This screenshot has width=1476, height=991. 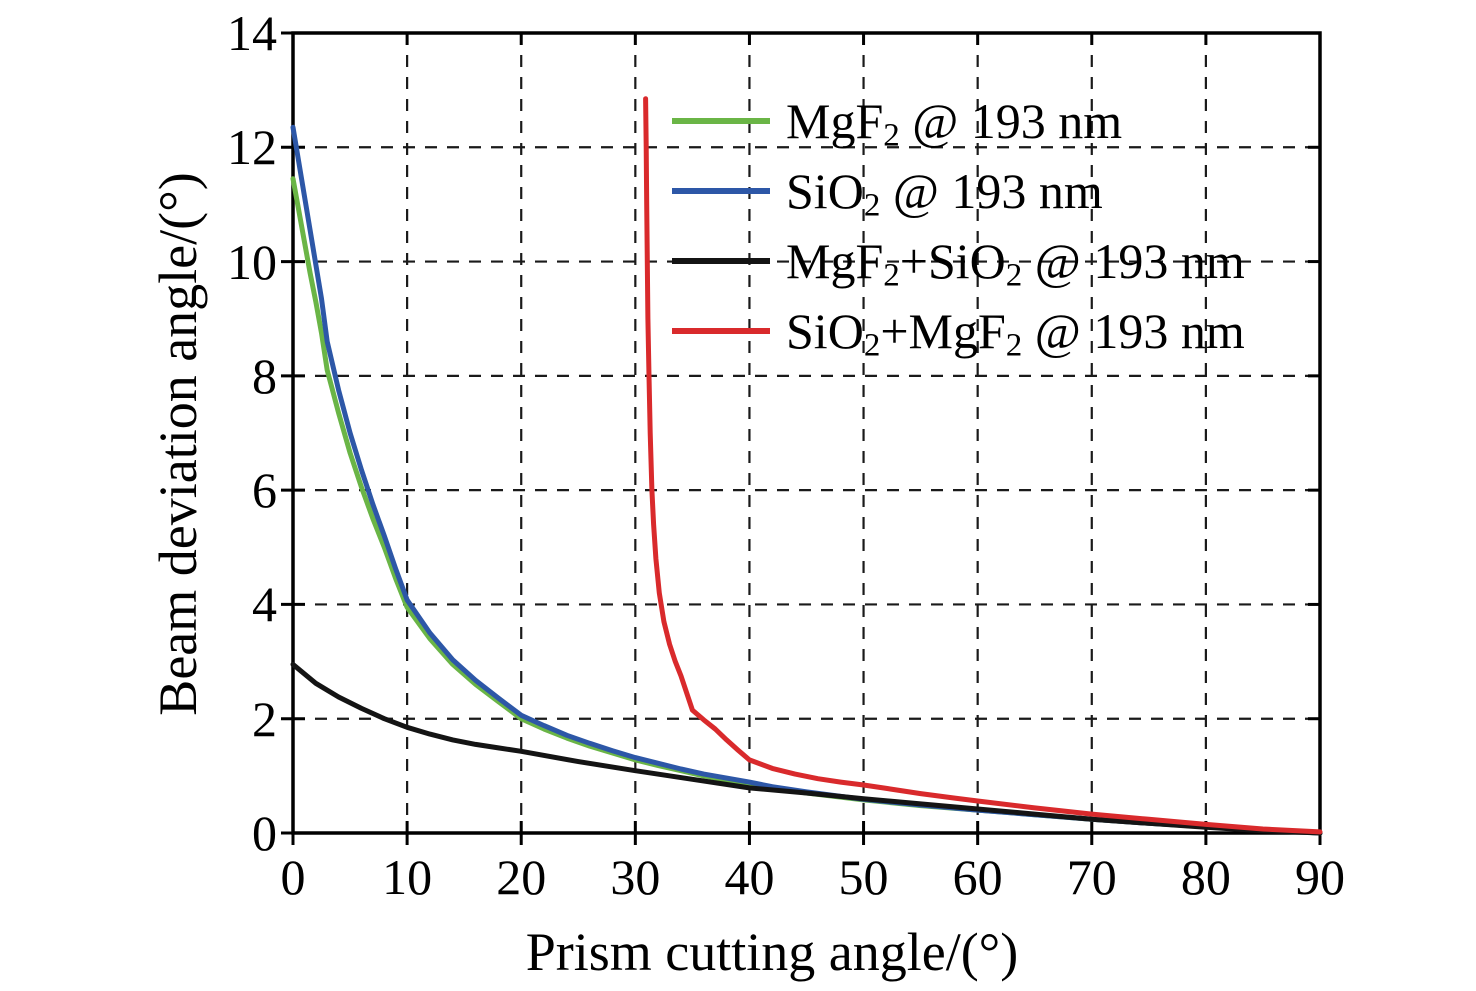 I want to click on y-tick-label-6: 6, so click(x=264, y=490).